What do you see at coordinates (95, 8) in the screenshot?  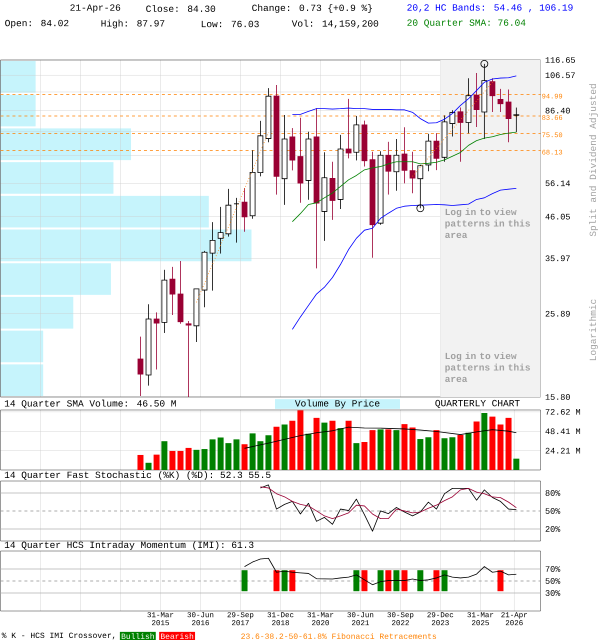 I see `text: 21-Apr-26` at bounding box center [95, 8].